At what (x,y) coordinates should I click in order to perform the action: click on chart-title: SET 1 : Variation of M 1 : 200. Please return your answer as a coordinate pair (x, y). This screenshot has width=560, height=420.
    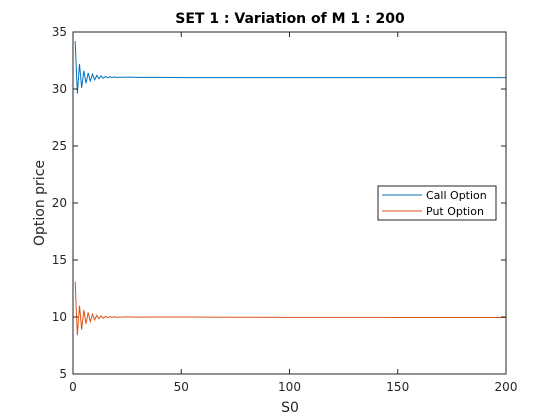
    Looking at the image, I should click on (290, 19).